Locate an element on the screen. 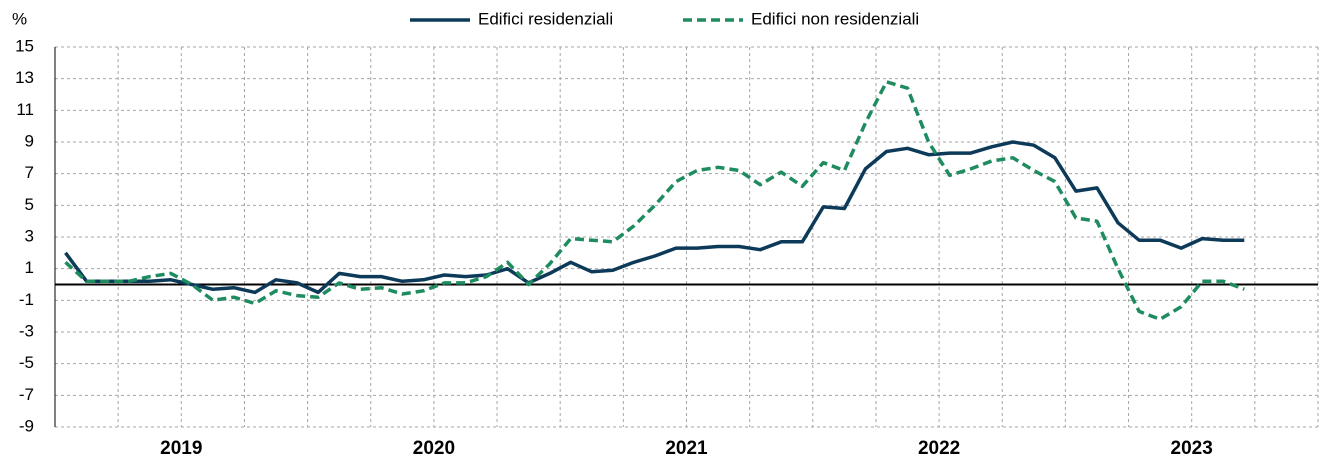 This screenshot has width=1320, height=461. x-year-label: 2023 is located at coordinates (1192, 448).